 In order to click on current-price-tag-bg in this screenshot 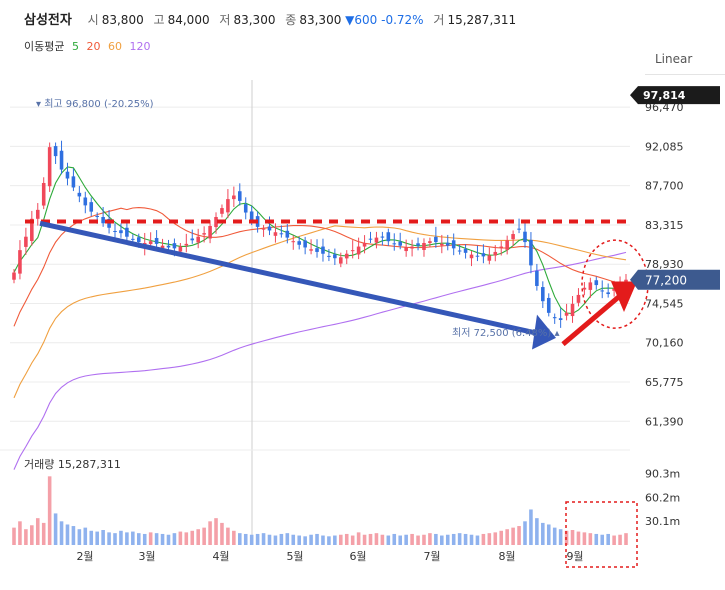, I will do `click(675, 279)`.